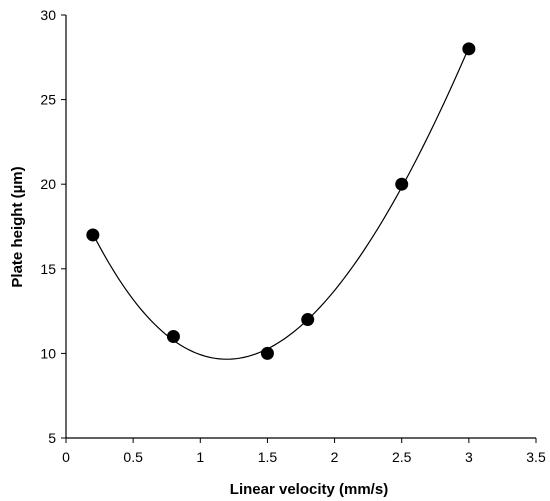 The width and height of the screenshot is (550, 501). What do you see at coordinates (52, 438) in the screenshot?
I see `y-tick-label: 5` at bounding box center [52, 438].